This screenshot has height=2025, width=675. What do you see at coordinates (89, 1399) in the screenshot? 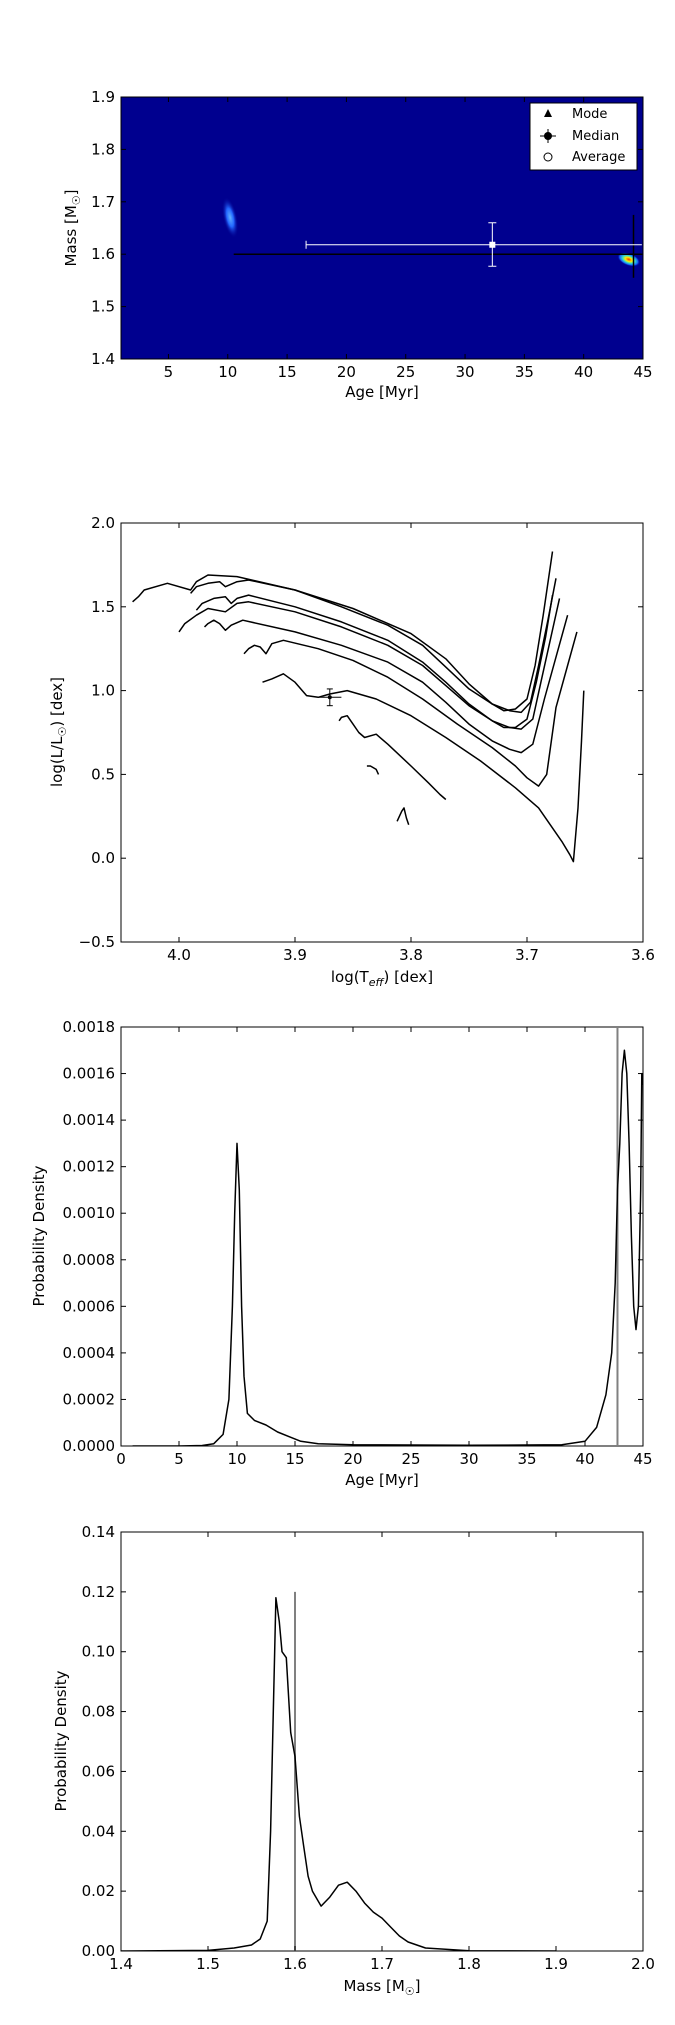
I see `y-tick-label: 0.0002` at bounding box center [89, 1399].